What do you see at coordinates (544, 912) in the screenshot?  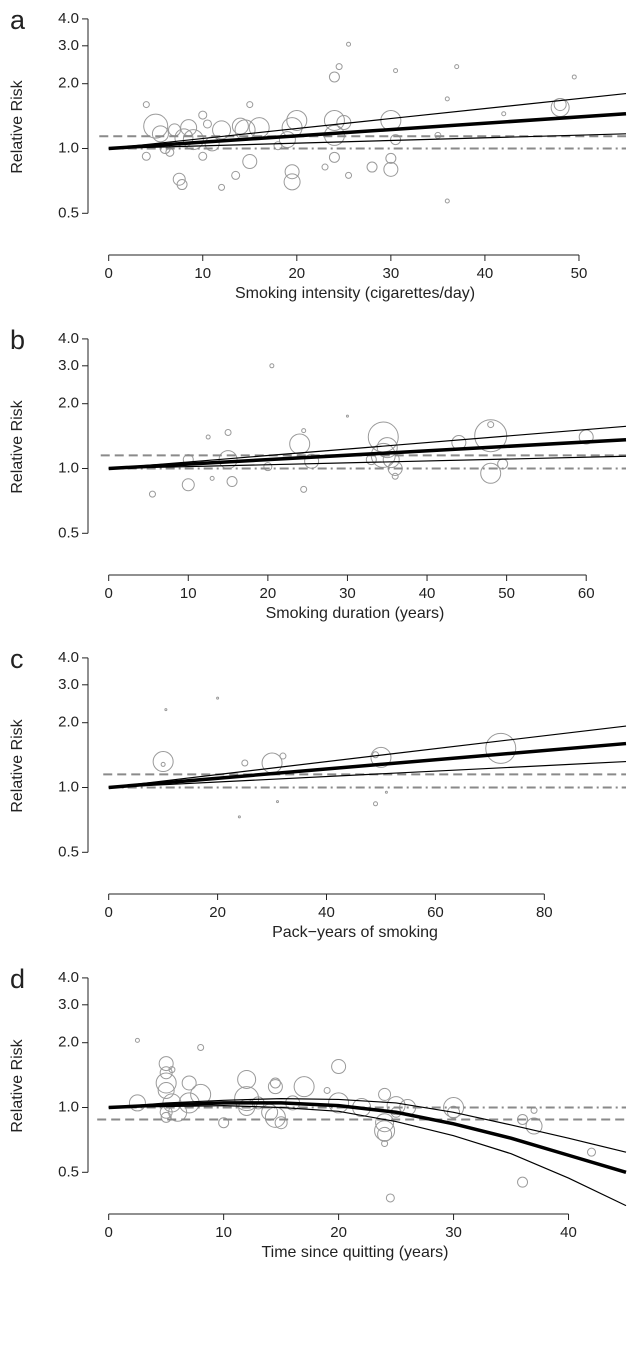 I see `x-tick-label: 80` at bounding box center [544, 912].